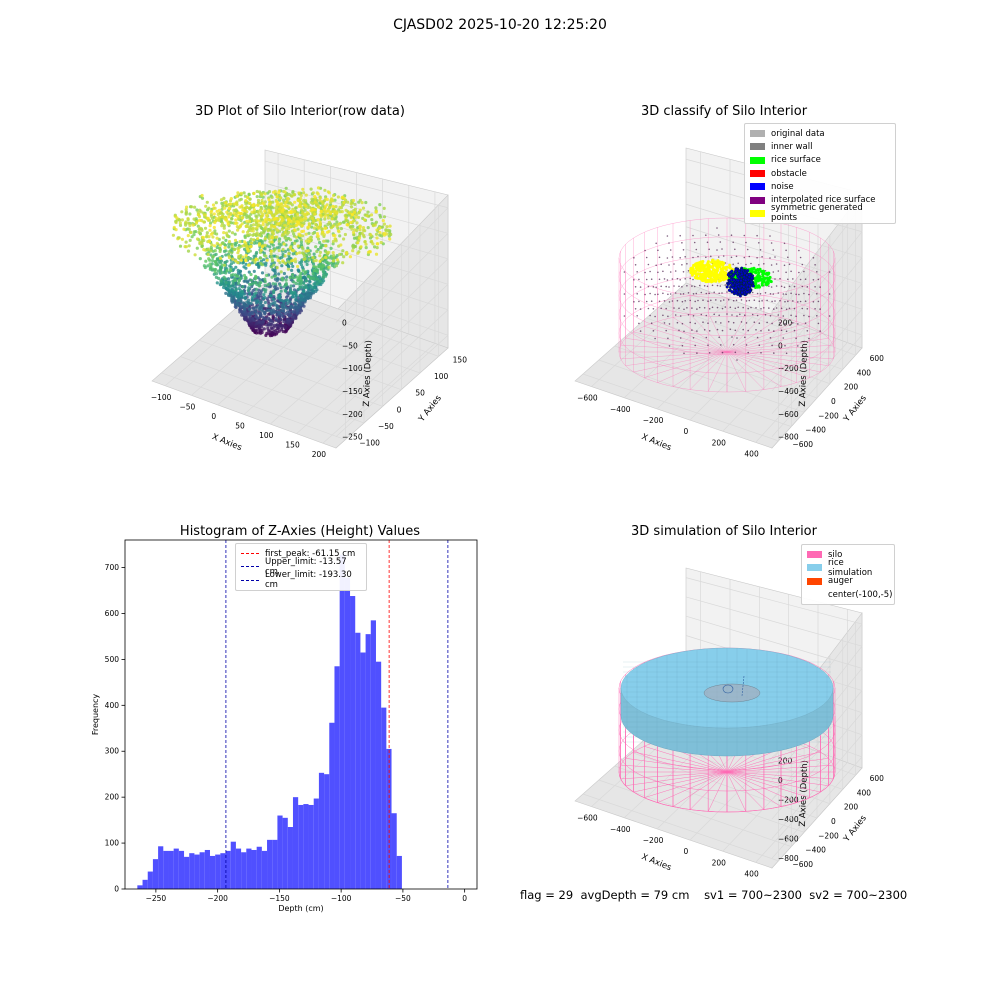 The width and height of the screenshot is (1000, 1000). Describe the element at coordinates (724, 111) in the screenshot. I see `panel2-title: 3D classify of Silo Interior` at that location.